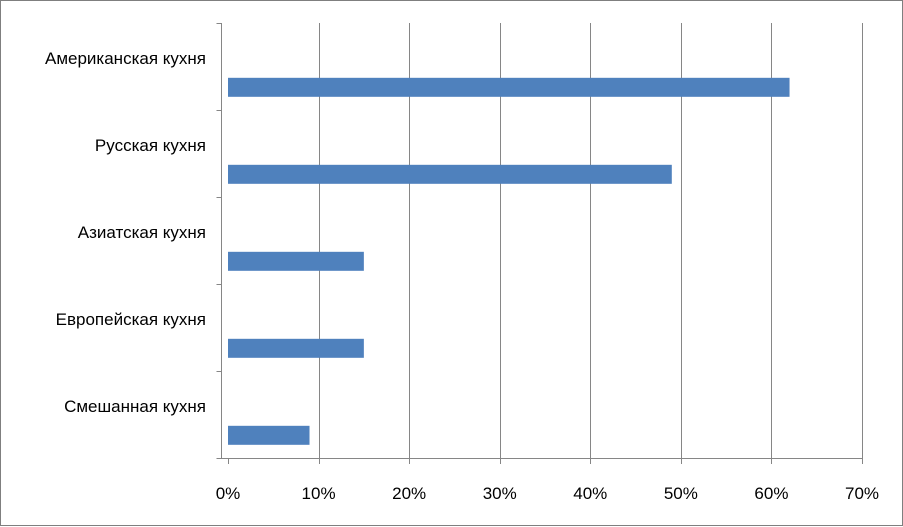 This screenshot has height=527, width=903. I want to click on x-tick-label: 40%, so click(590, 493).